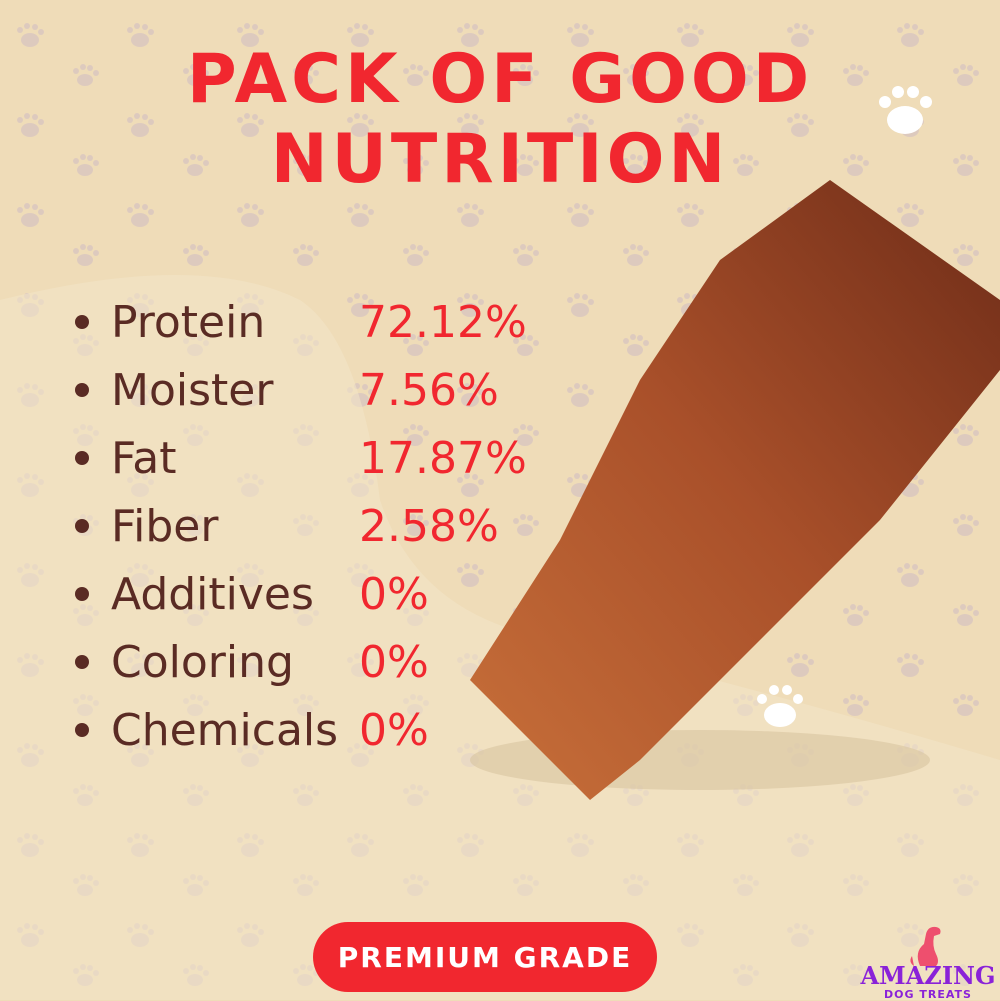 This screenshot has width=1000, height=1001. I want to click on premium-grade-badge: PREMIUM GRADE, so click(485, 957).